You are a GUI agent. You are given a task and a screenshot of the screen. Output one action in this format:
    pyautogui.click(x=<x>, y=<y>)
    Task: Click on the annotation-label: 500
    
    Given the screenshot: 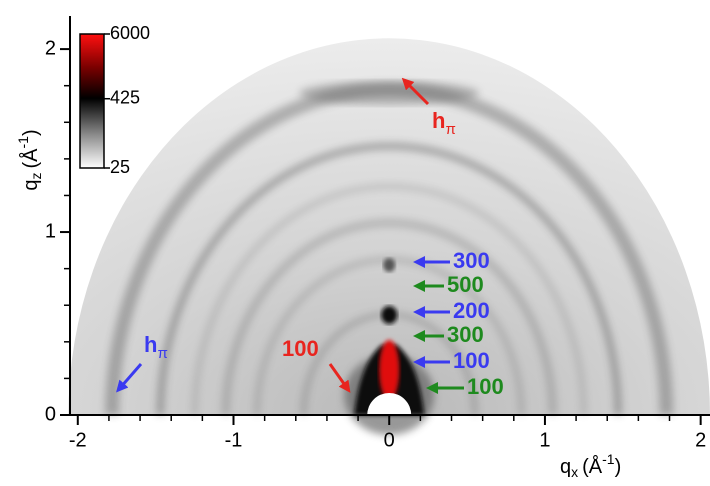 What is the action you would take?
    pyautogui.click(x=465, y=284)
    